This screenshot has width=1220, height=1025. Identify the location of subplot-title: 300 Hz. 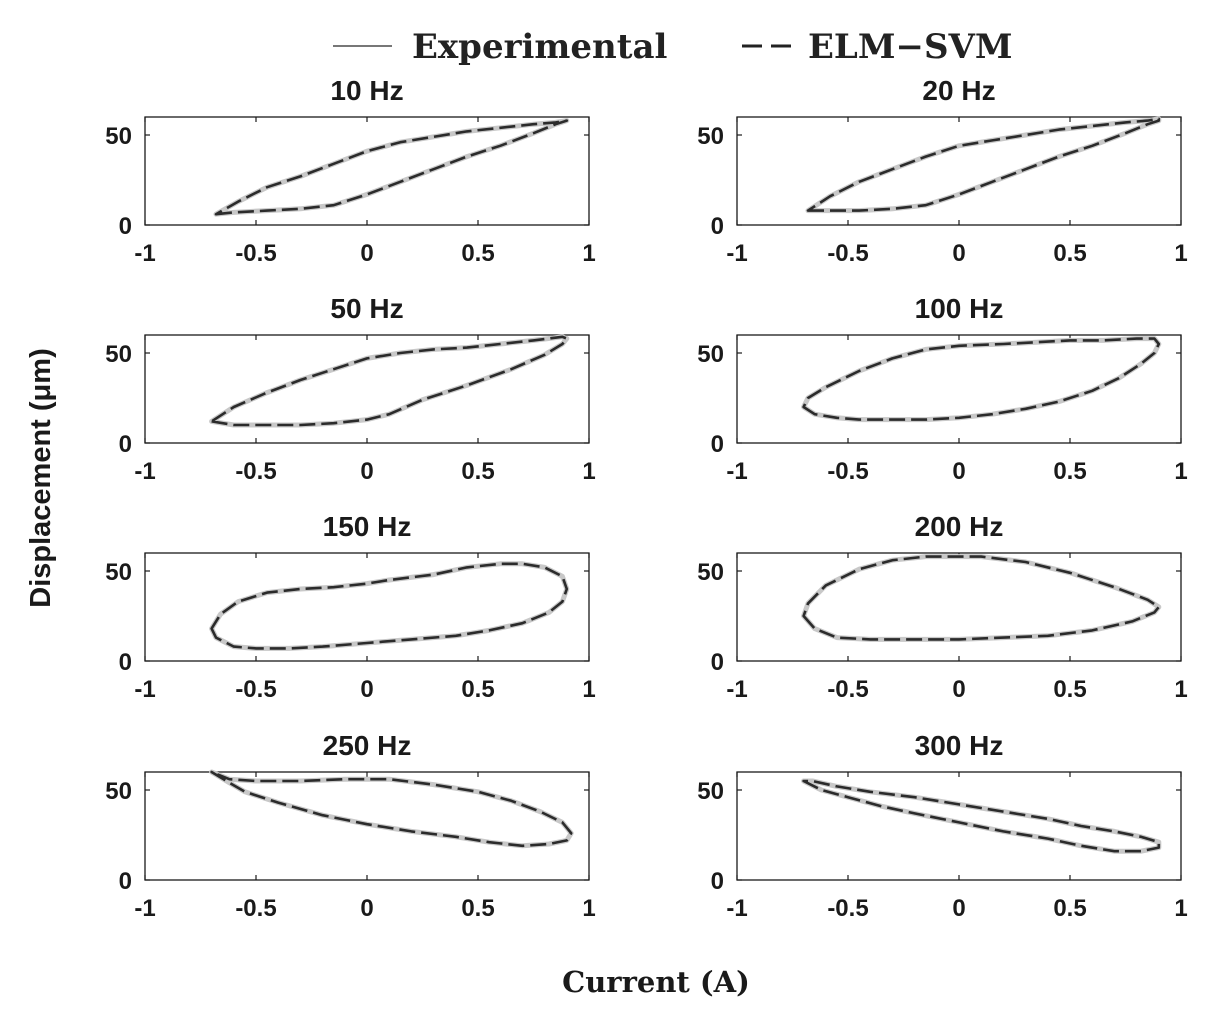
(959, 745).